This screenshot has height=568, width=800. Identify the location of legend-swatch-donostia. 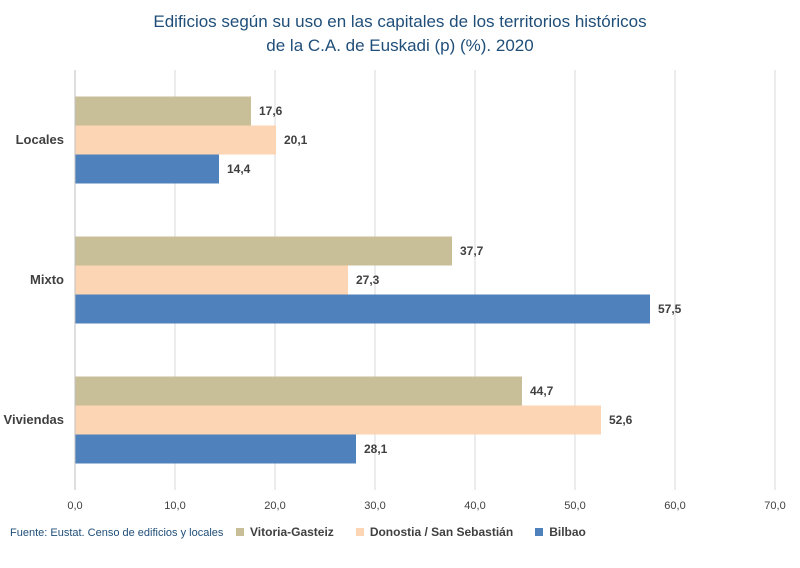
(359, 532).